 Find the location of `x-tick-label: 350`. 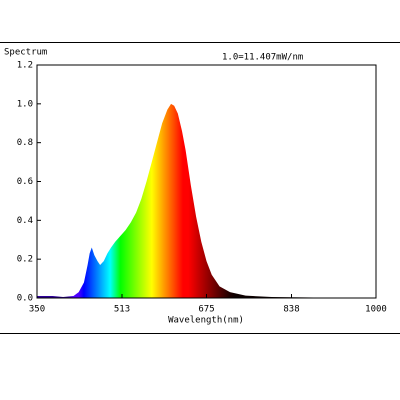

x-tick-label: 350 is located at coordinates (37, 310).